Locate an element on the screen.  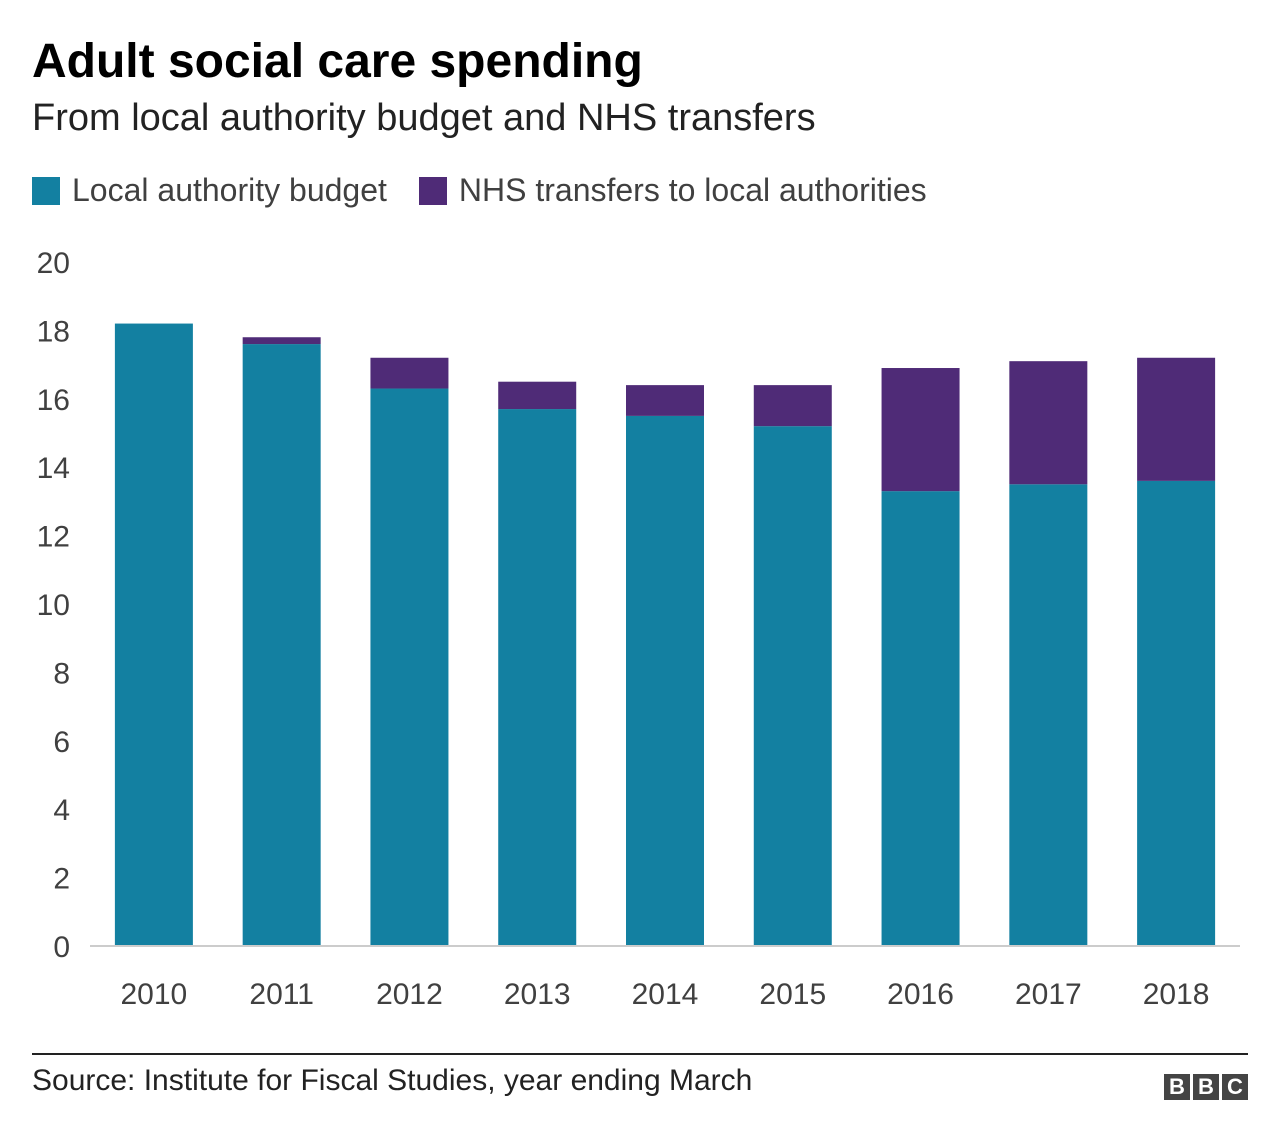
bbc-logo-letter: C is located at coordinates (1235, 1087).